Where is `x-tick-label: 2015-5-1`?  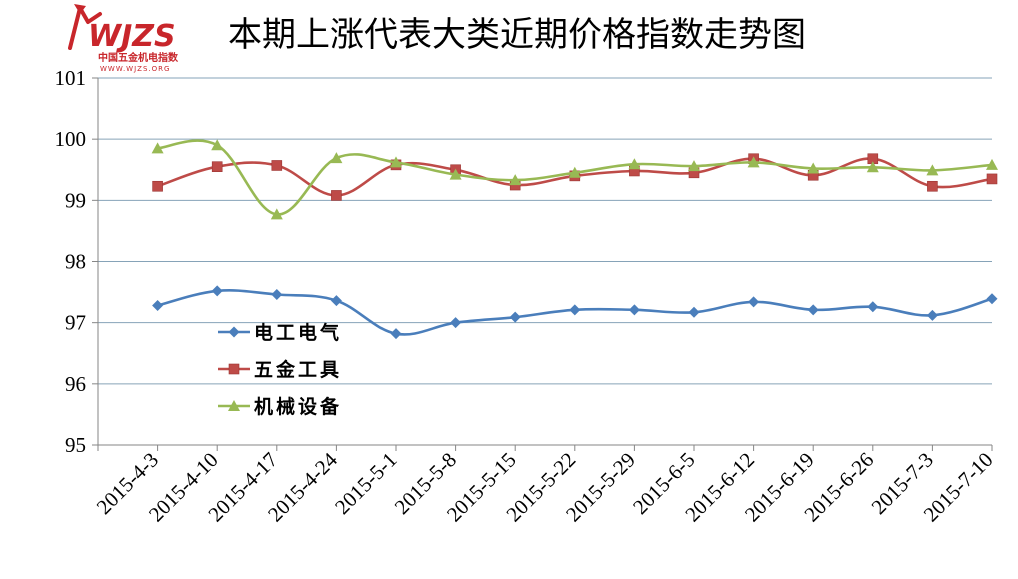
x-tick-label: 2015-5-1 is located at coordinates (365, 483).